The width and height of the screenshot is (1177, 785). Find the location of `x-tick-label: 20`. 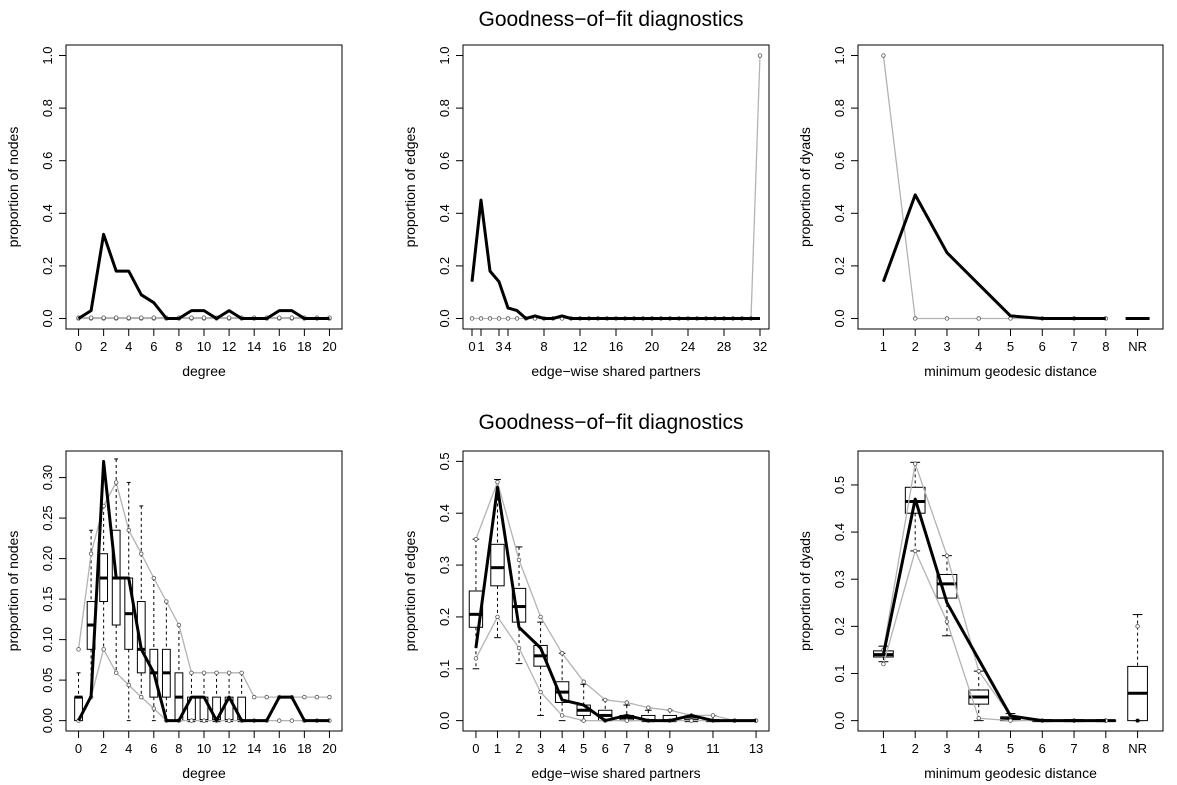

x-tick-label: 20 is located at coordinates (329, 748).